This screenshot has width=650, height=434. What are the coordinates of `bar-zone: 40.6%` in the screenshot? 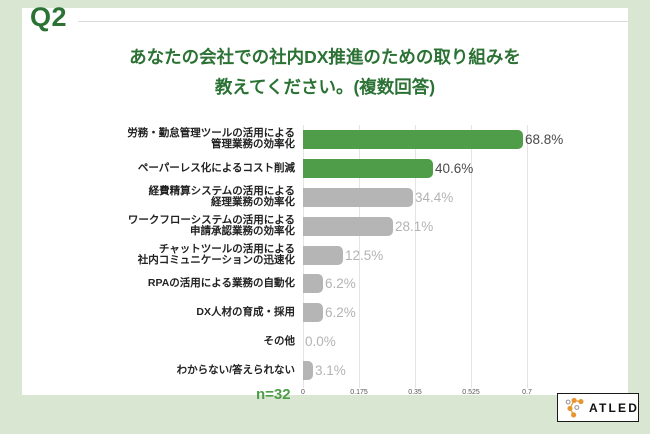 It's located at (449, 168).